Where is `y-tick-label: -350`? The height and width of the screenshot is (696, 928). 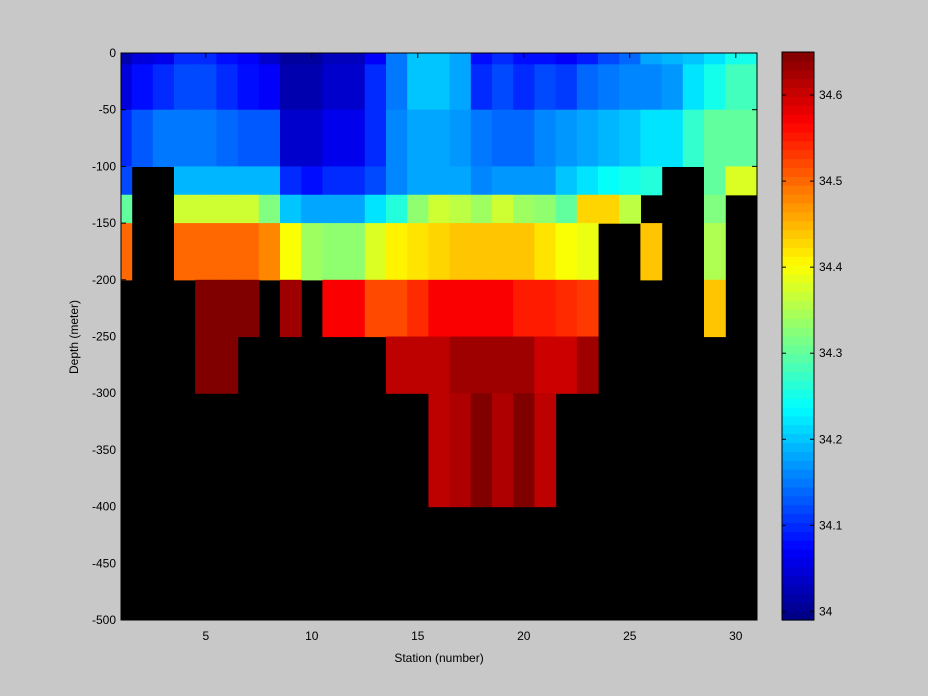 y-tick-label: -350 is located at coordinates (104, 450).